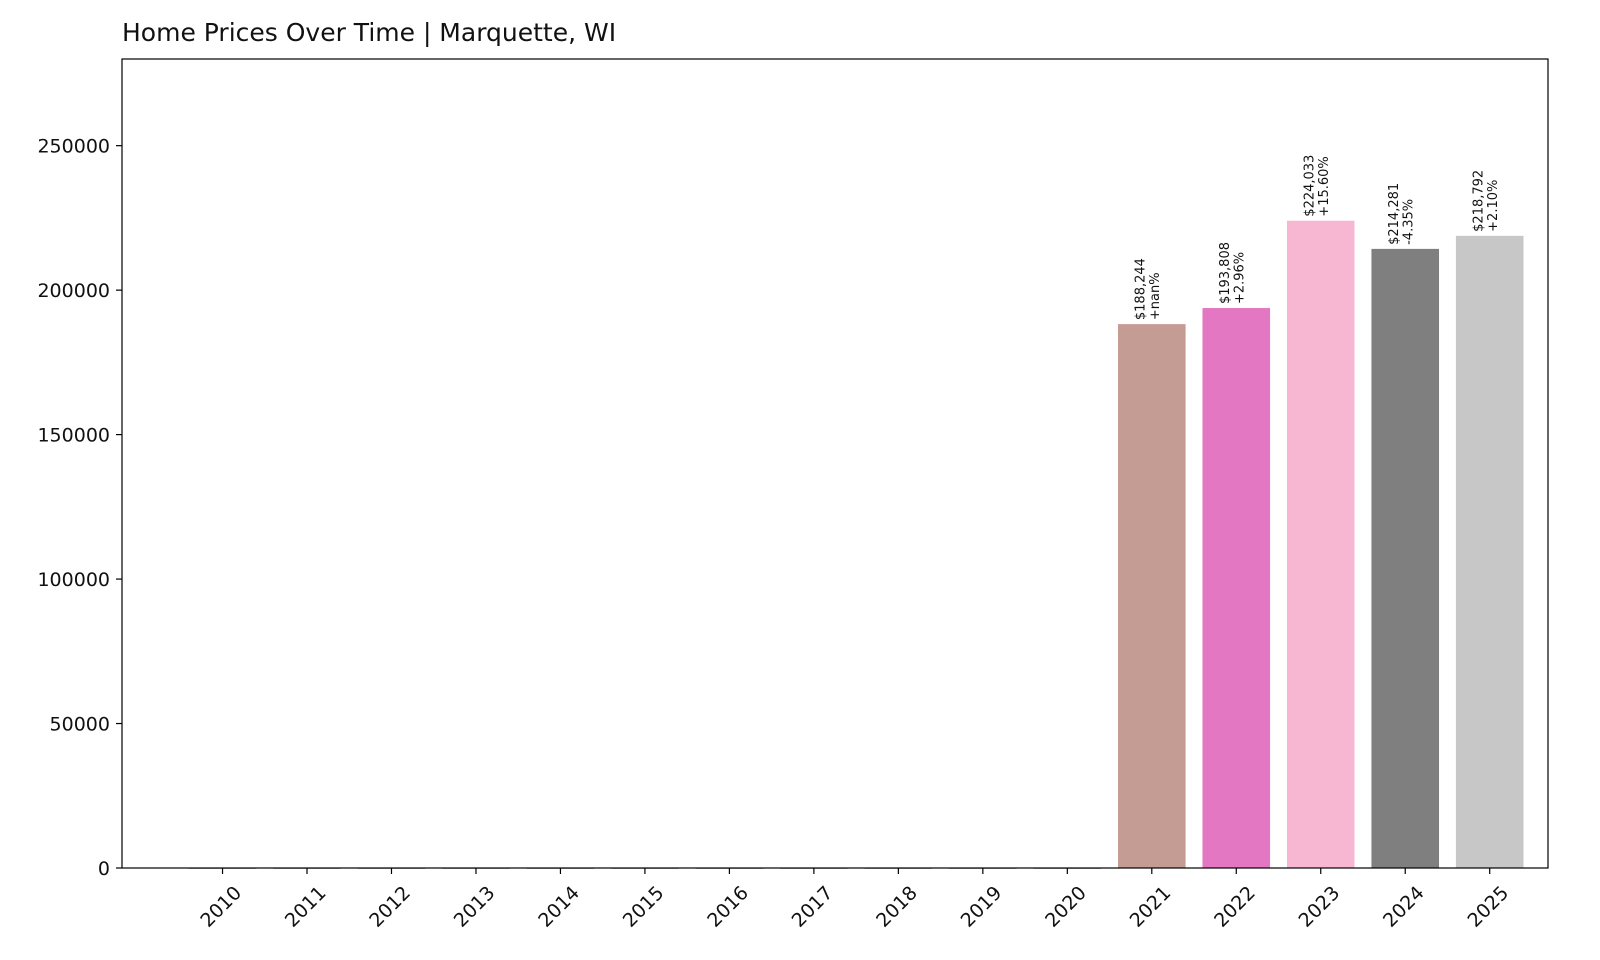  I want to click on y-tick-label: 250000, so click(73, 147).